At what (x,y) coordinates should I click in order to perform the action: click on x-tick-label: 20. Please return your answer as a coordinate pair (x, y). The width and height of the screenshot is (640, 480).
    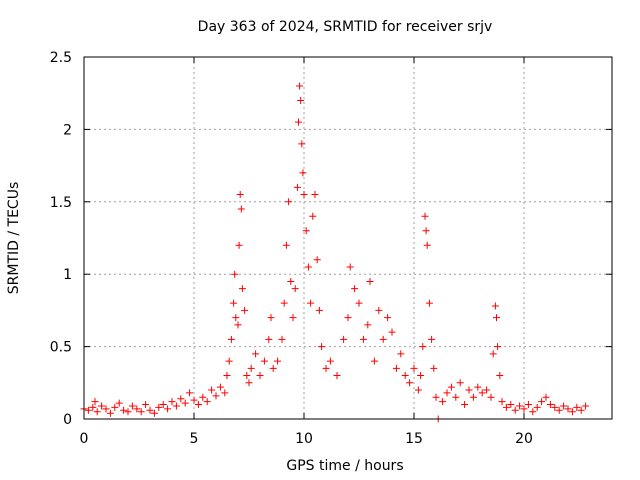
    Looking at the image, I should click on (524, 439).